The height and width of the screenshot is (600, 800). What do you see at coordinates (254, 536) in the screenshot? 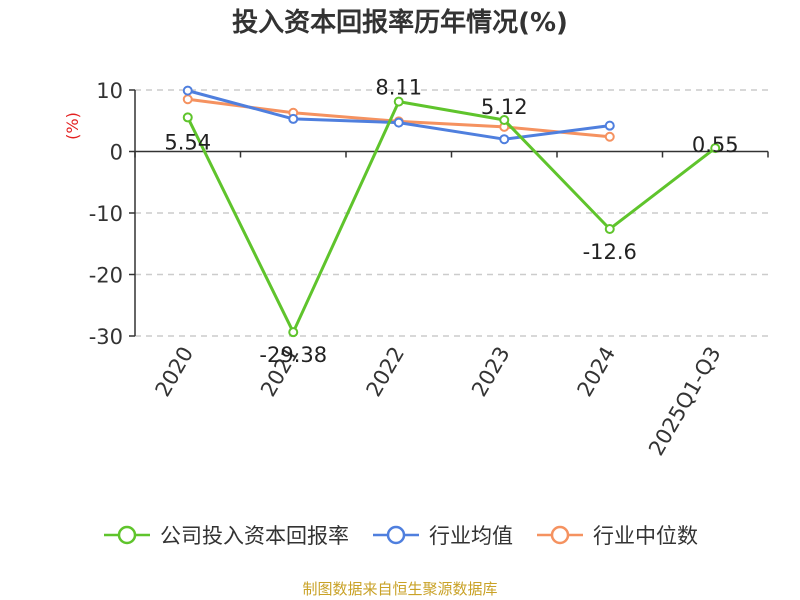
I see `legend-label: 公司投入资本回报率` at bounding box center [254, 536].